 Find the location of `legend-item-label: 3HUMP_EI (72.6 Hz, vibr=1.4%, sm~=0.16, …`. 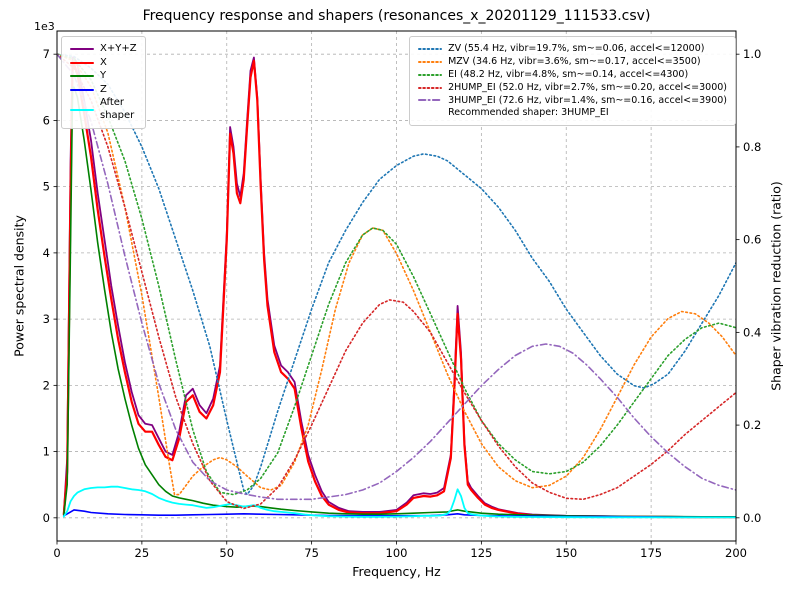

legend-item-label: 3HUMP_EI (72.6 Hz, vibr=1.4%, sm~=0.16, … is located at coordinates (587, 100).